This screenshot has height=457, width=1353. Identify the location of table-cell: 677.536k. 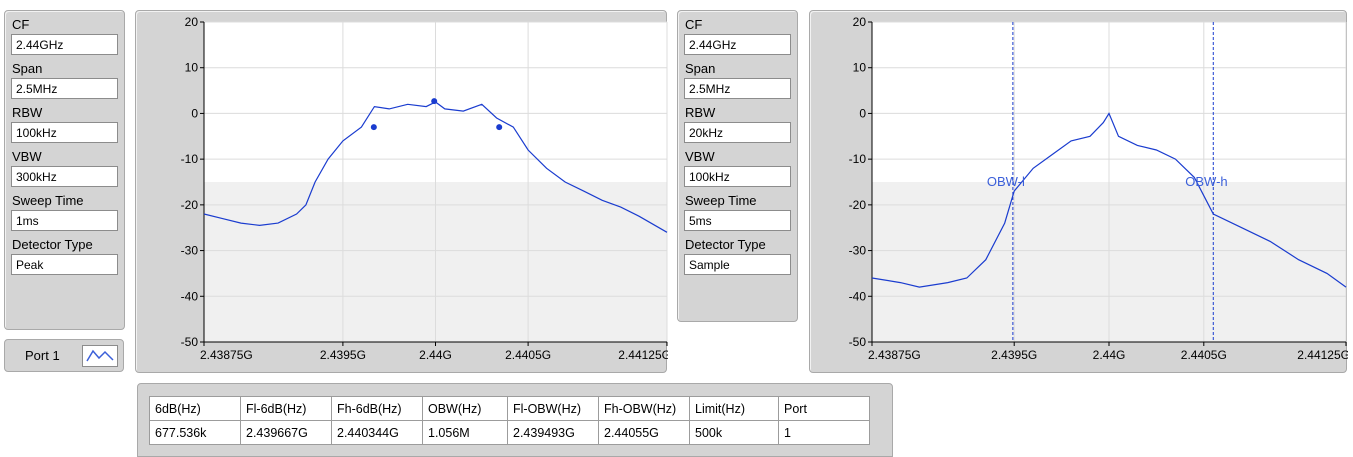
(195, 432).